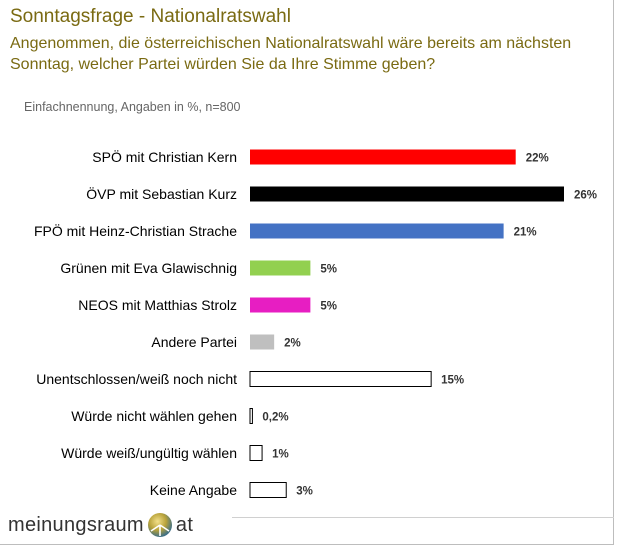 The width and height of the screenshot is (617, 547). What do you see at coordinates (149, 453) in the screenshot?
I see `category-label: Würde weiß/ungültig wählen` at bounding box center [149, 453].